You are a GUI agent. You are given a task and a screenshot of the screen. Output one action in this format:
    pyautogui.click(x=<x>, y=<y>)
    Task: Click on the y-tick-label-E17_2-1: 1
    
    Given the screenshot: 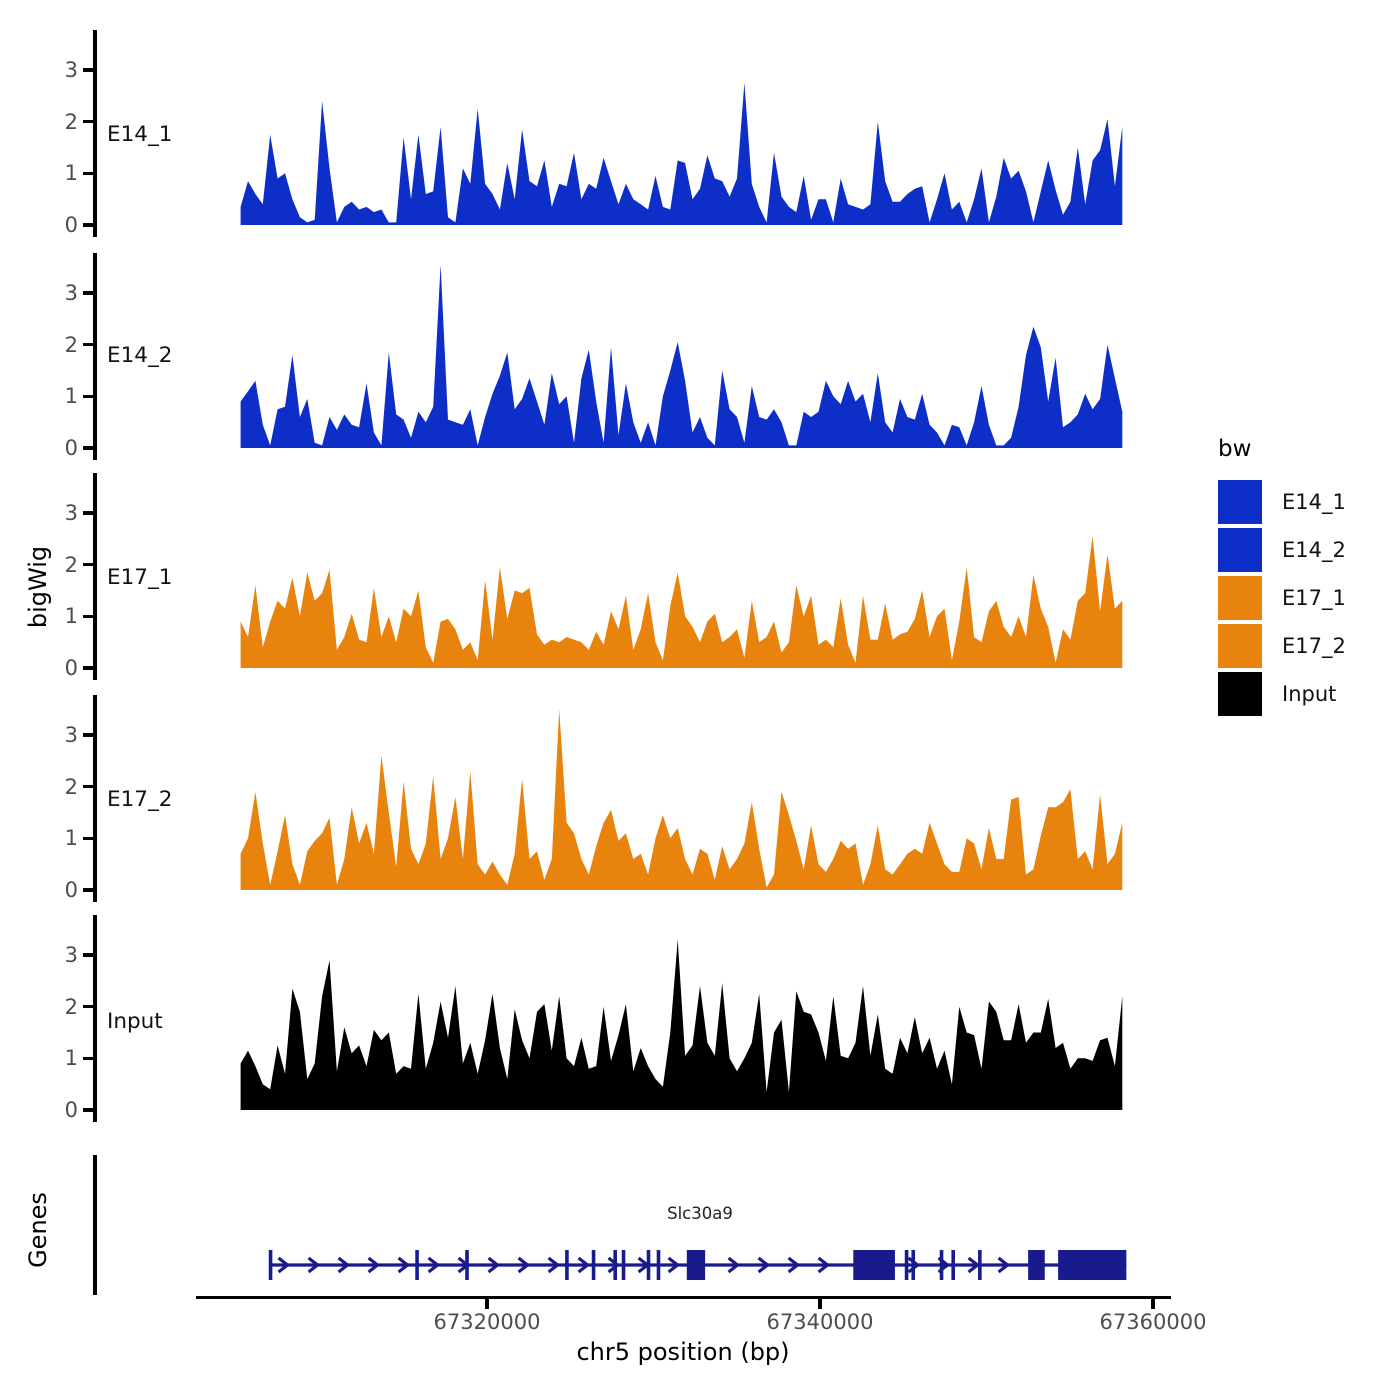 What is the action you would take?
    pyautogui.click(x=71, y=838)
    